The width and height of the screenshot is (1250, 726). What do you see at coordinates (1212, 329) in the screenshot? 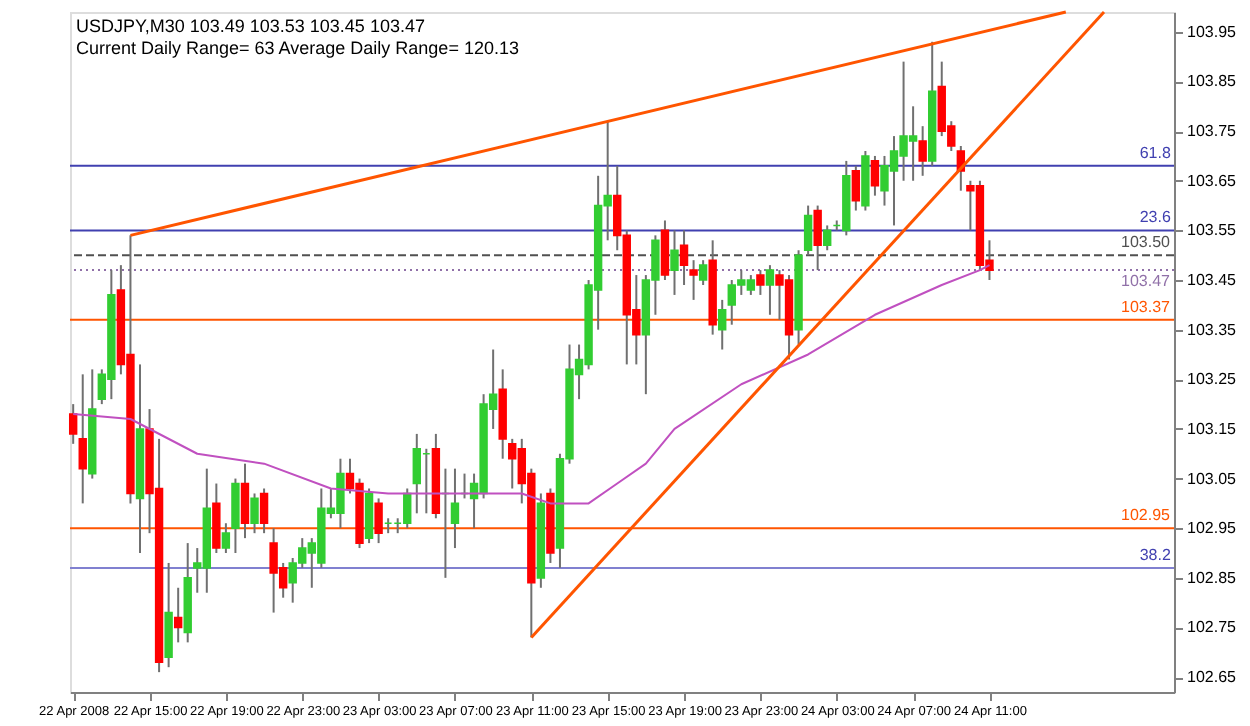
I see `y-tick-label: 103.35` at bounding box center [1212, 329].